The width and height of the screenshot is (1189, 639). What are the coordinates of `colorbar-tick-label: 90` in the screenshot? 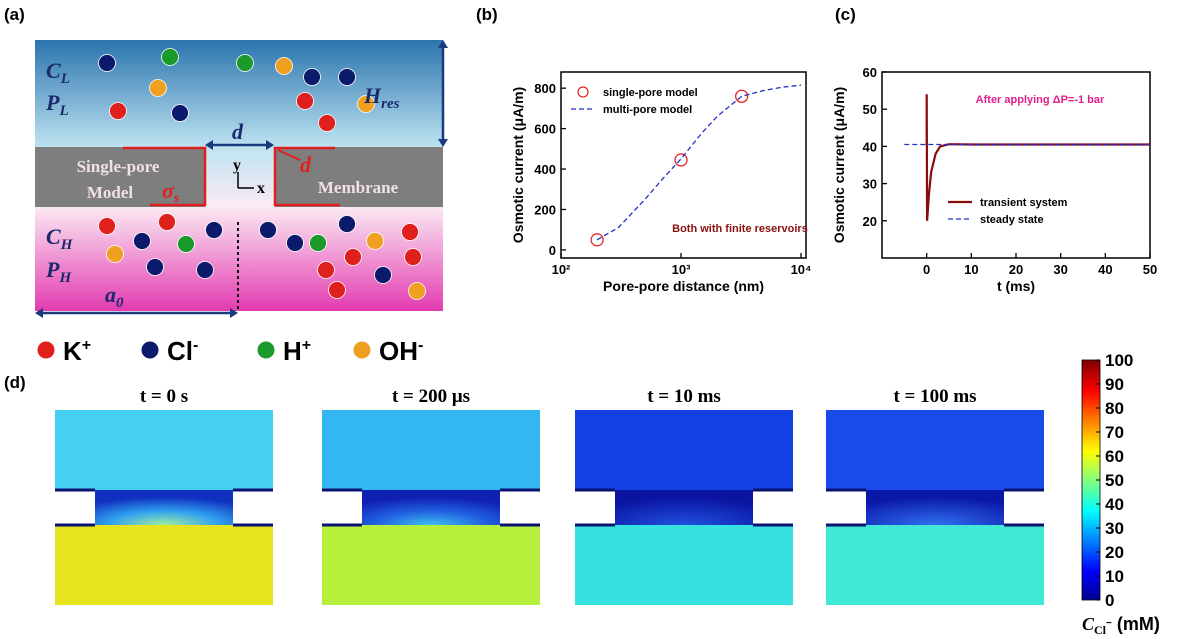 It's located at (1114, 384).